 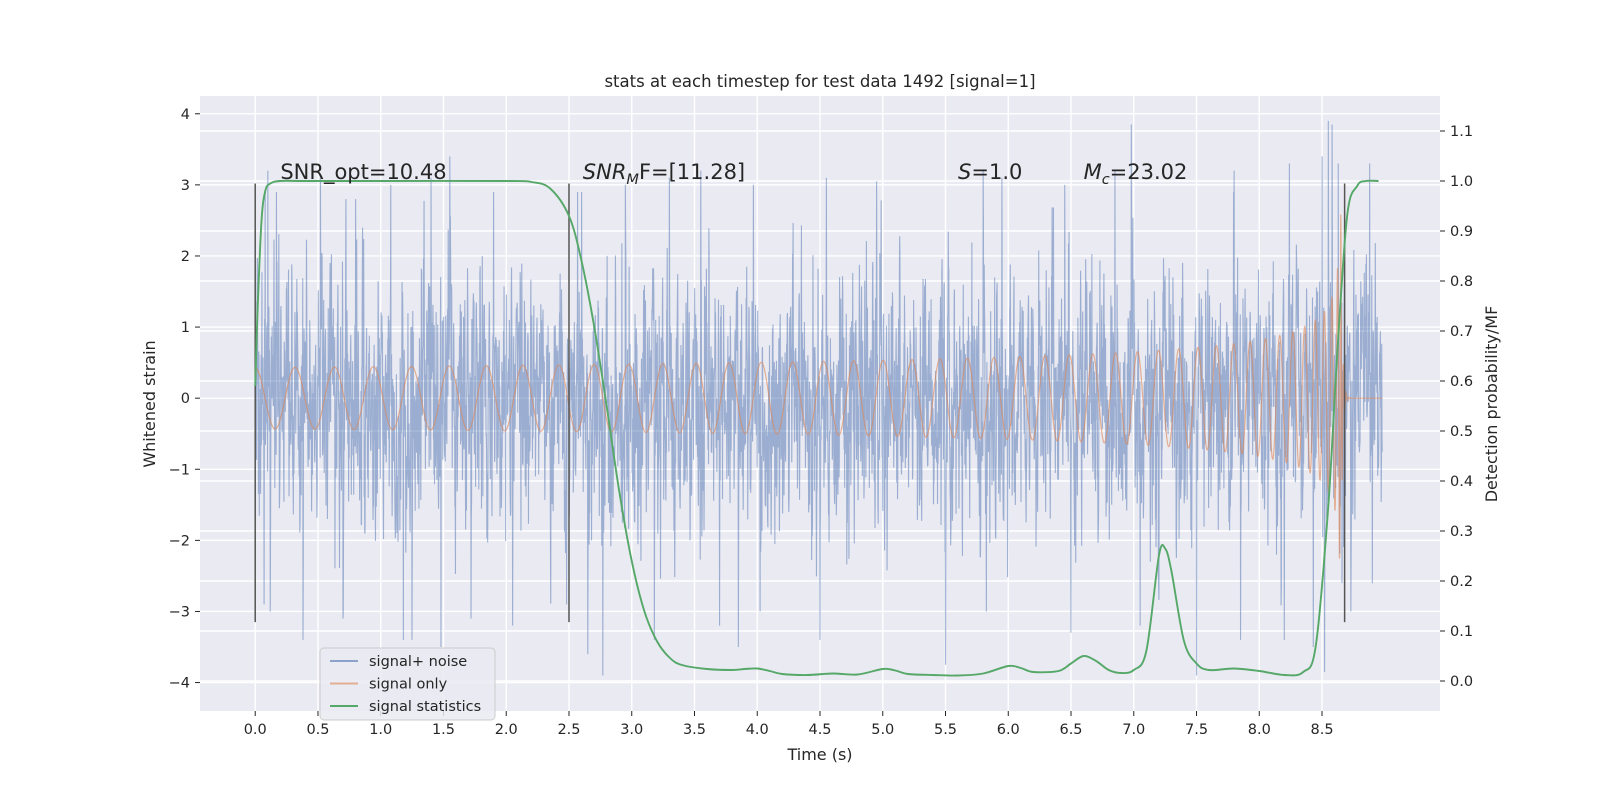 I want to click on x-axis-label: Time (s), so click(x=819, y=754).